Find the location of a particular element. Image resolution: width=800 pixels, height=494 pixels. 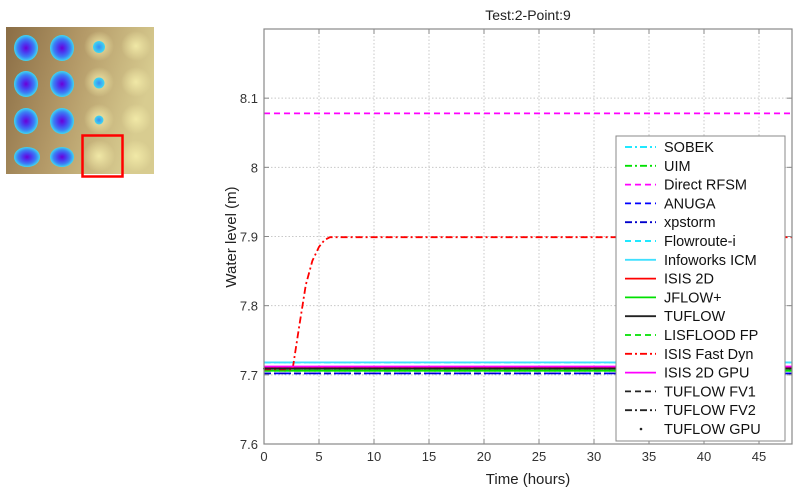

legend-label: xpstorm is located at coordinates (690, 223).